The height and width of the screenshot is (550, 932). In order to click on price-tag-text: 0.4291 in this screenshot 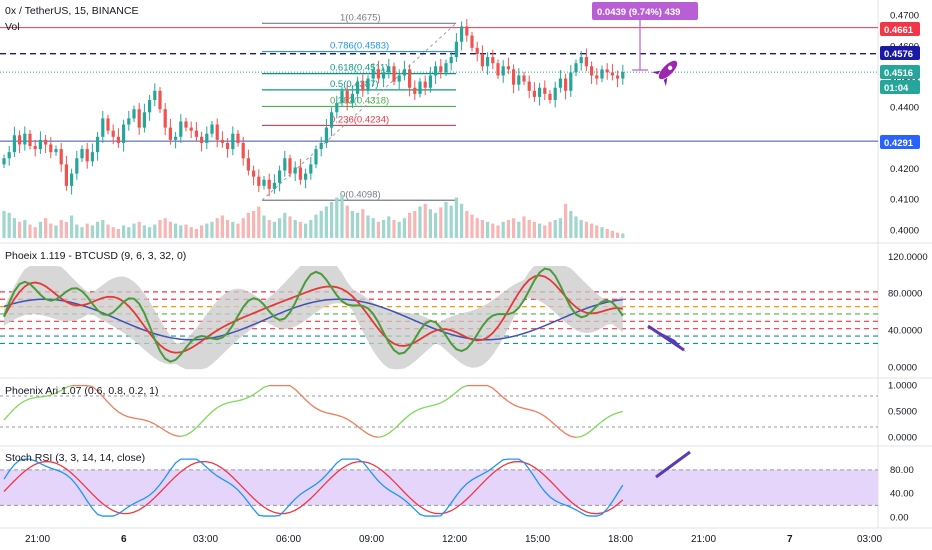, I will do `click(899, 143)`.